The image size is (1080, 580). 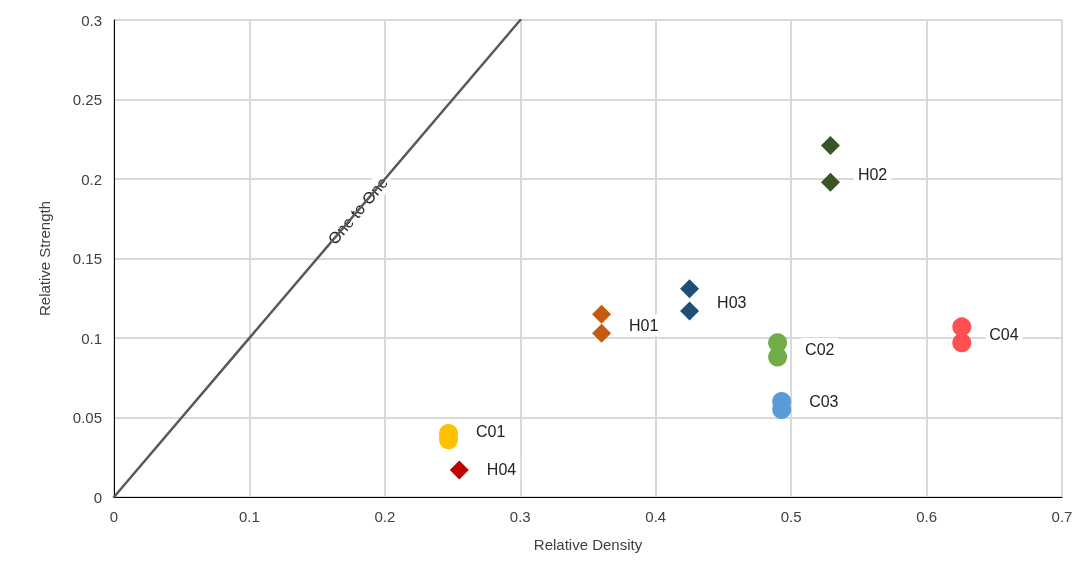 What do you see at coordinates (656, 516) in the screenshot?
I see `x-tick-label: 0.4` at bounding box center [656, 516].